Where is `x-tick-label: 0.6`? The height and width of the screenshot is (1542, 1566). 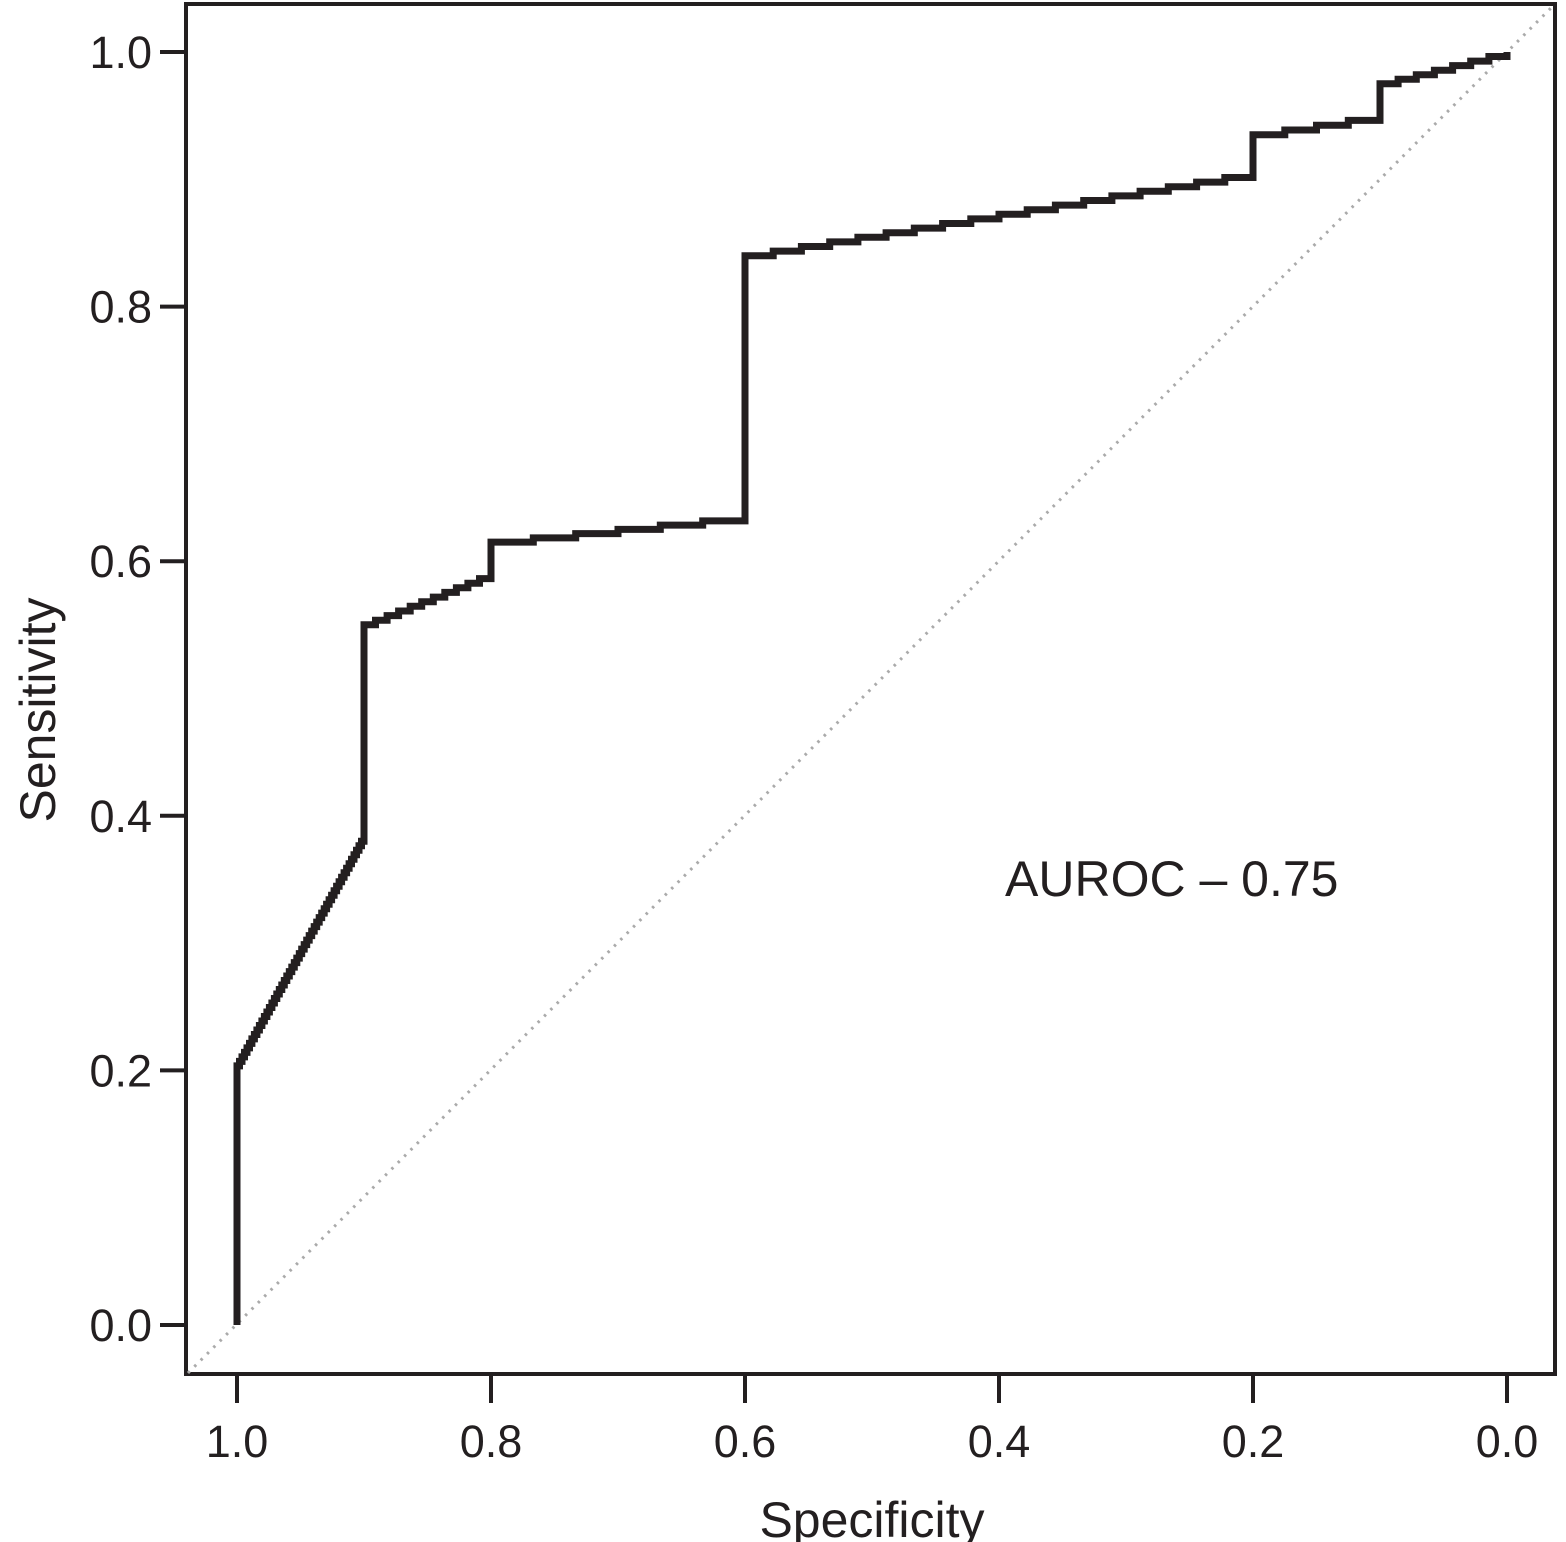 x-tick-label: 0.6 is located at coordinates (745, 1441).